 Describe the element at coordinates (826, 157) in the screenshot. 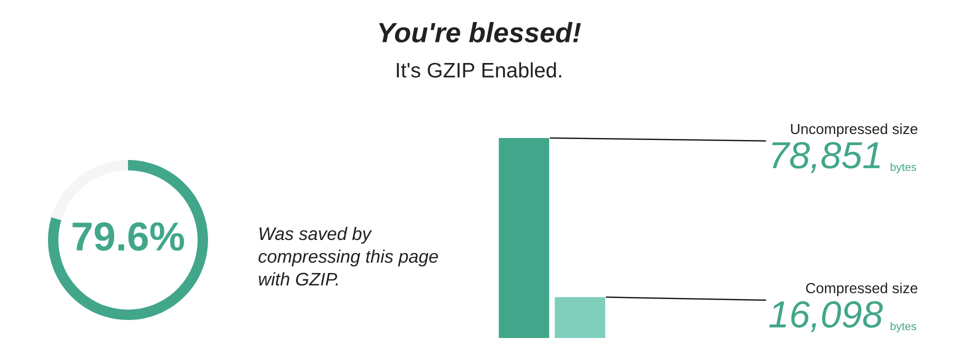

I see `data-label: 78,851` at that location.